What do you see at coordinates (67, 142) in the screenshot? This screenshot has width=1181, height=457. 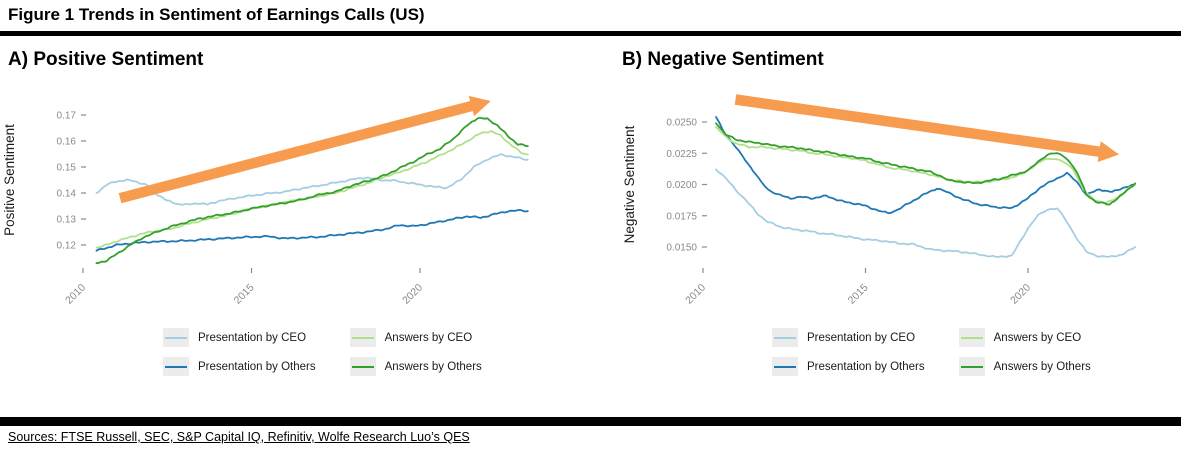 I see `y-tick-label: 0.16` at bounding box center [67, 142].